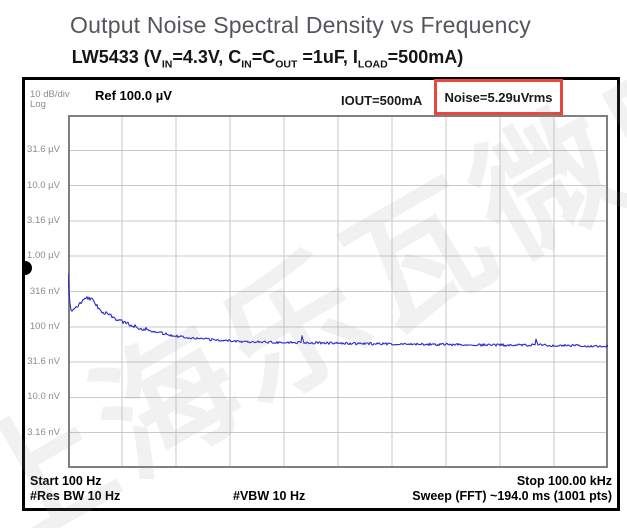  I want to click on subtitle-text: =4.3V, C, so click(207, 57).